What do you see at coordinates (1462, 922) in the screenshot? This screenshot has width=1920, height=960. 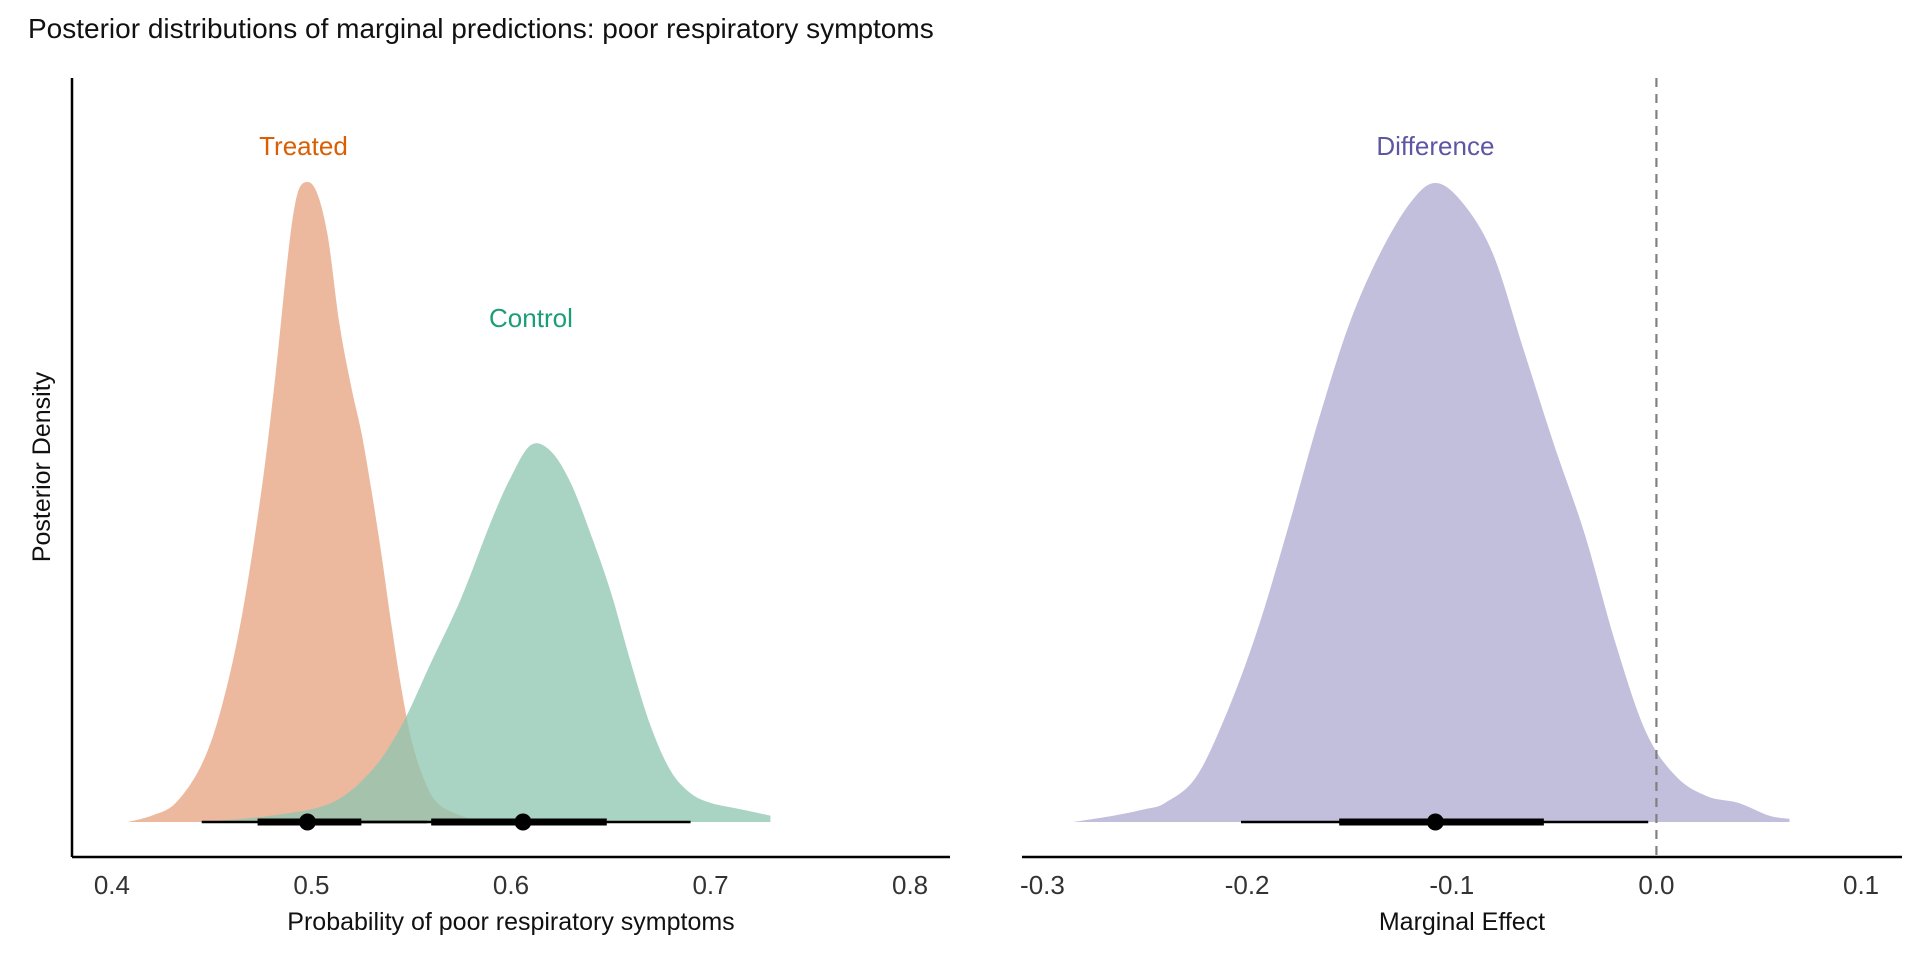 I see `right-x-axis-label: Marginal Effect` at bounding box center [1462, 922].